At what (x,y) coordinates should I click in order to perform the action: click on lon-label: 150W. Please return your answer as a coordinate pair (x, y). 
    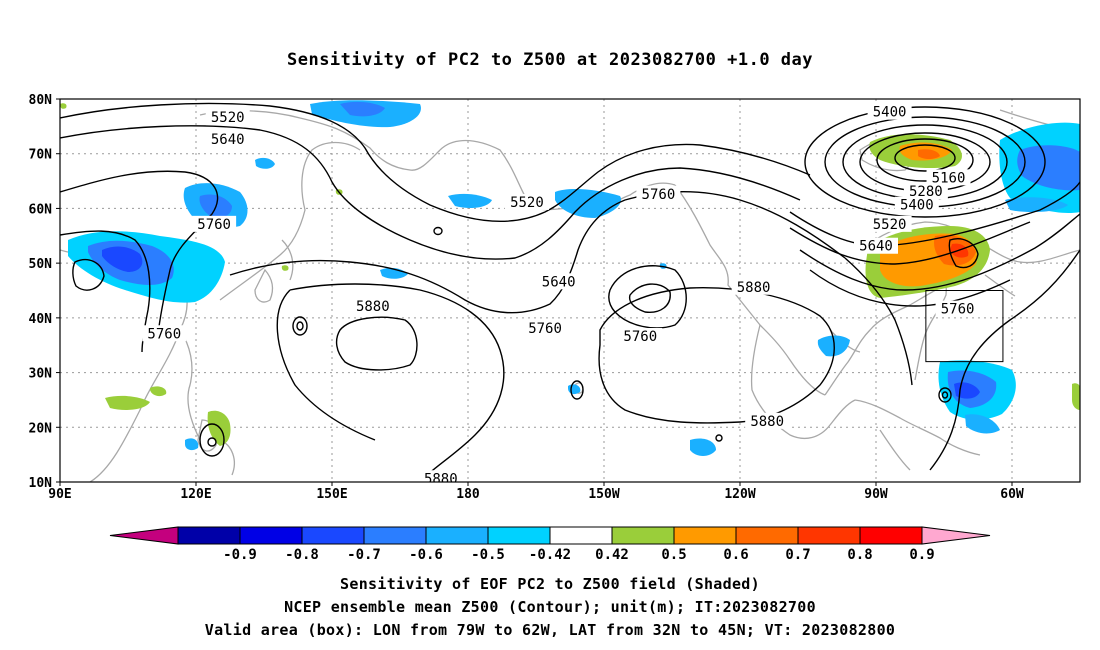
    Looking at the image, I should click on (603, 494).